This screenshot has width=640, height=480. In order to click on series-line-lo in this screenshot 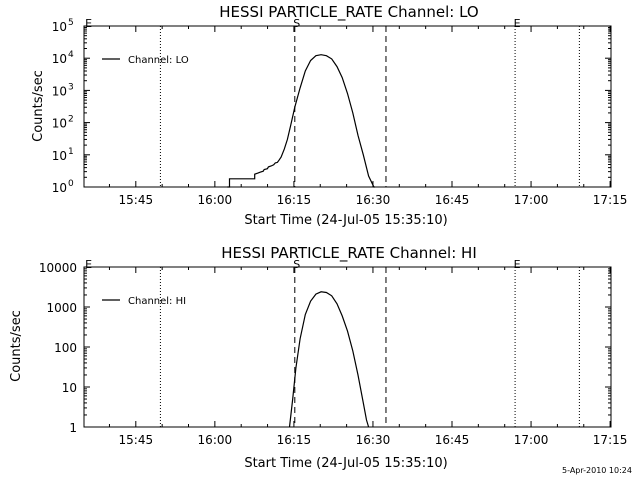, I will do `click(301, 121)`.